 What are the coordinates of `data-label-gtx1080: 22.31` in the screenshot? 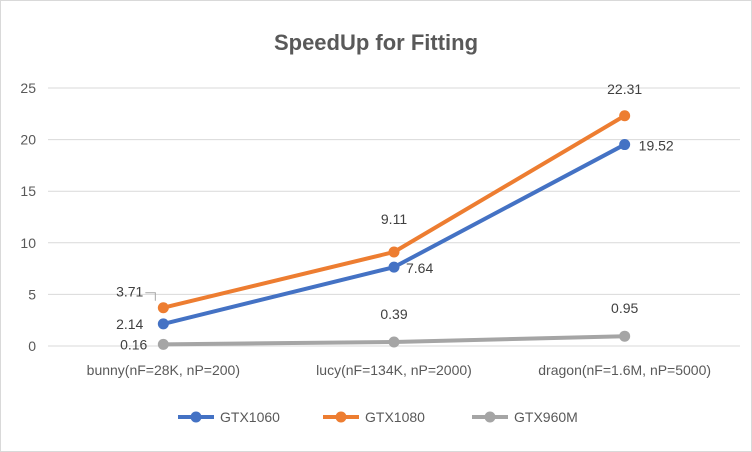 It's located at (624, 89).